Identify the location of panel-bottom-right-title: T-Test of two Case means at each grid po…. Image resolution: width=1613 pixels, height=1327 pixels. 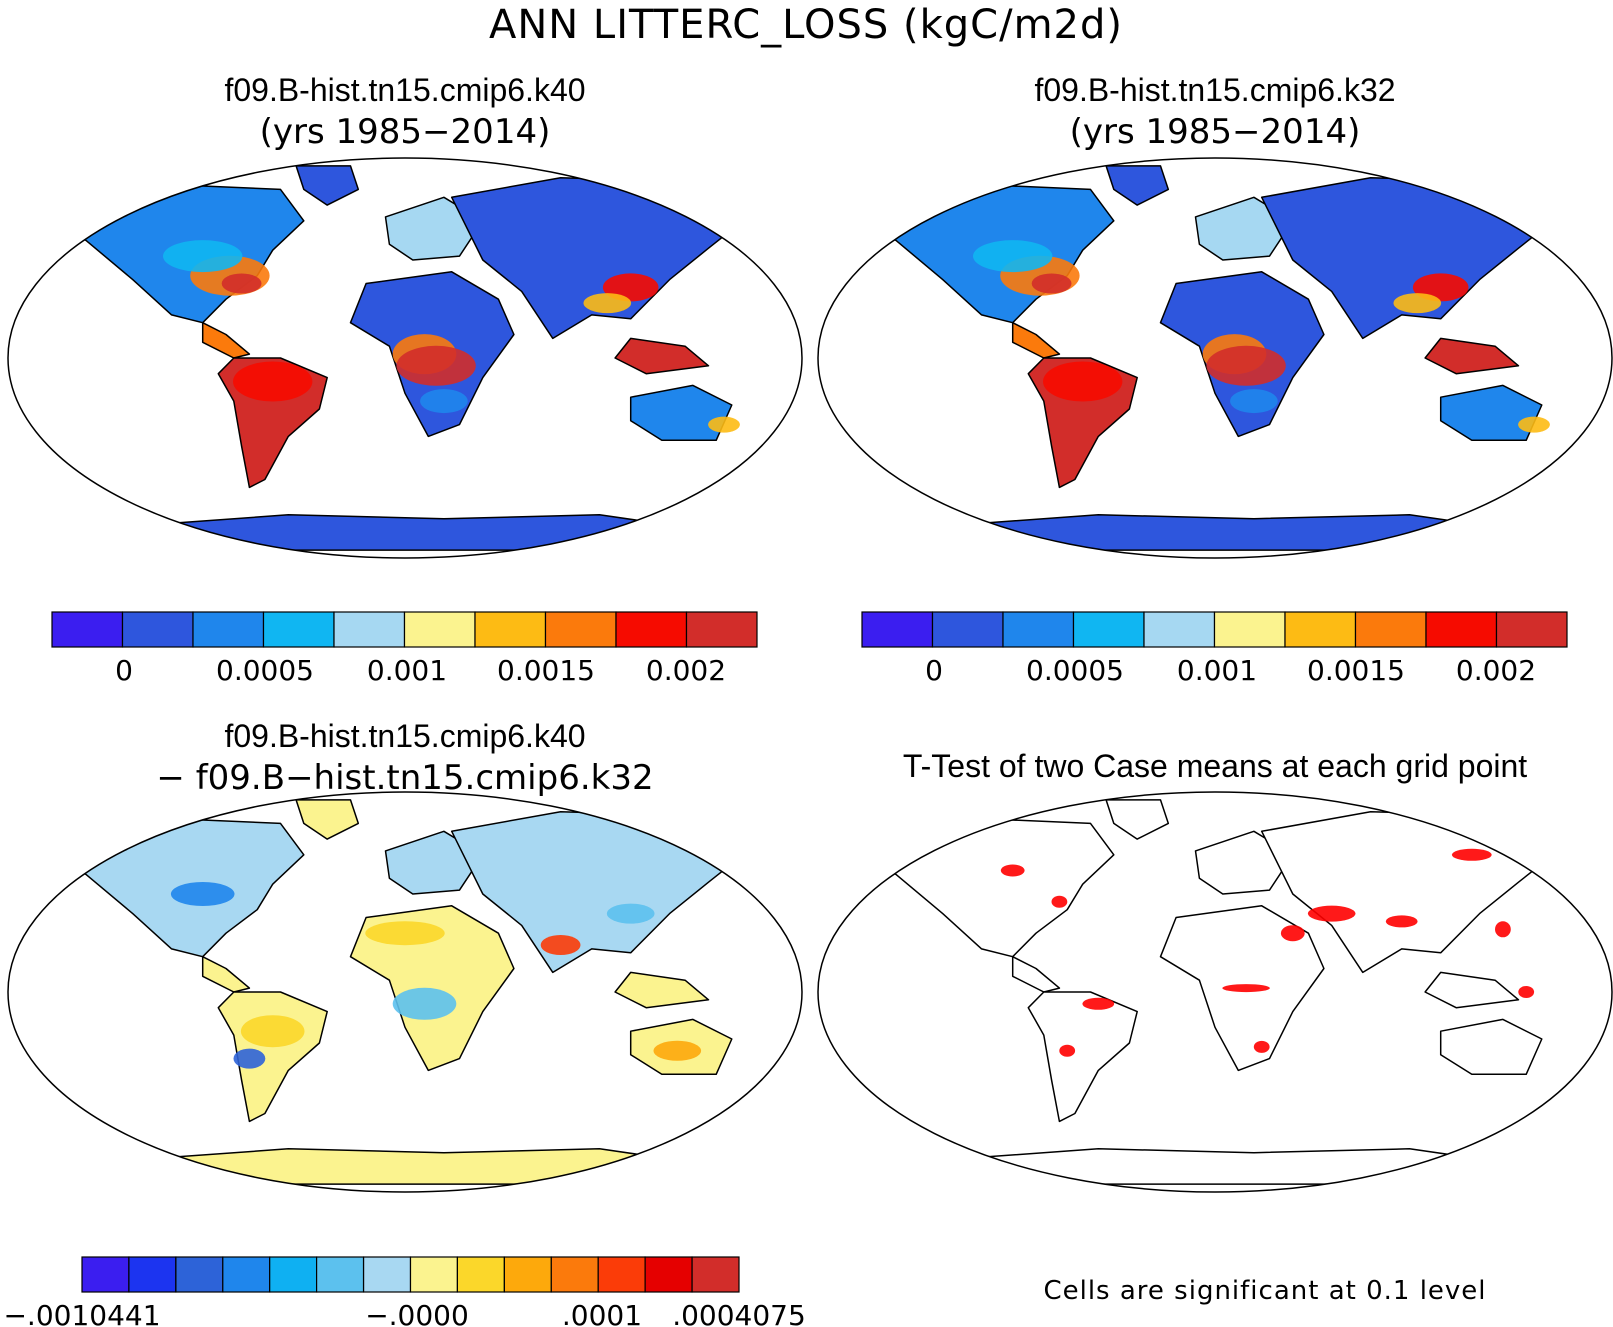
(1215, 766).